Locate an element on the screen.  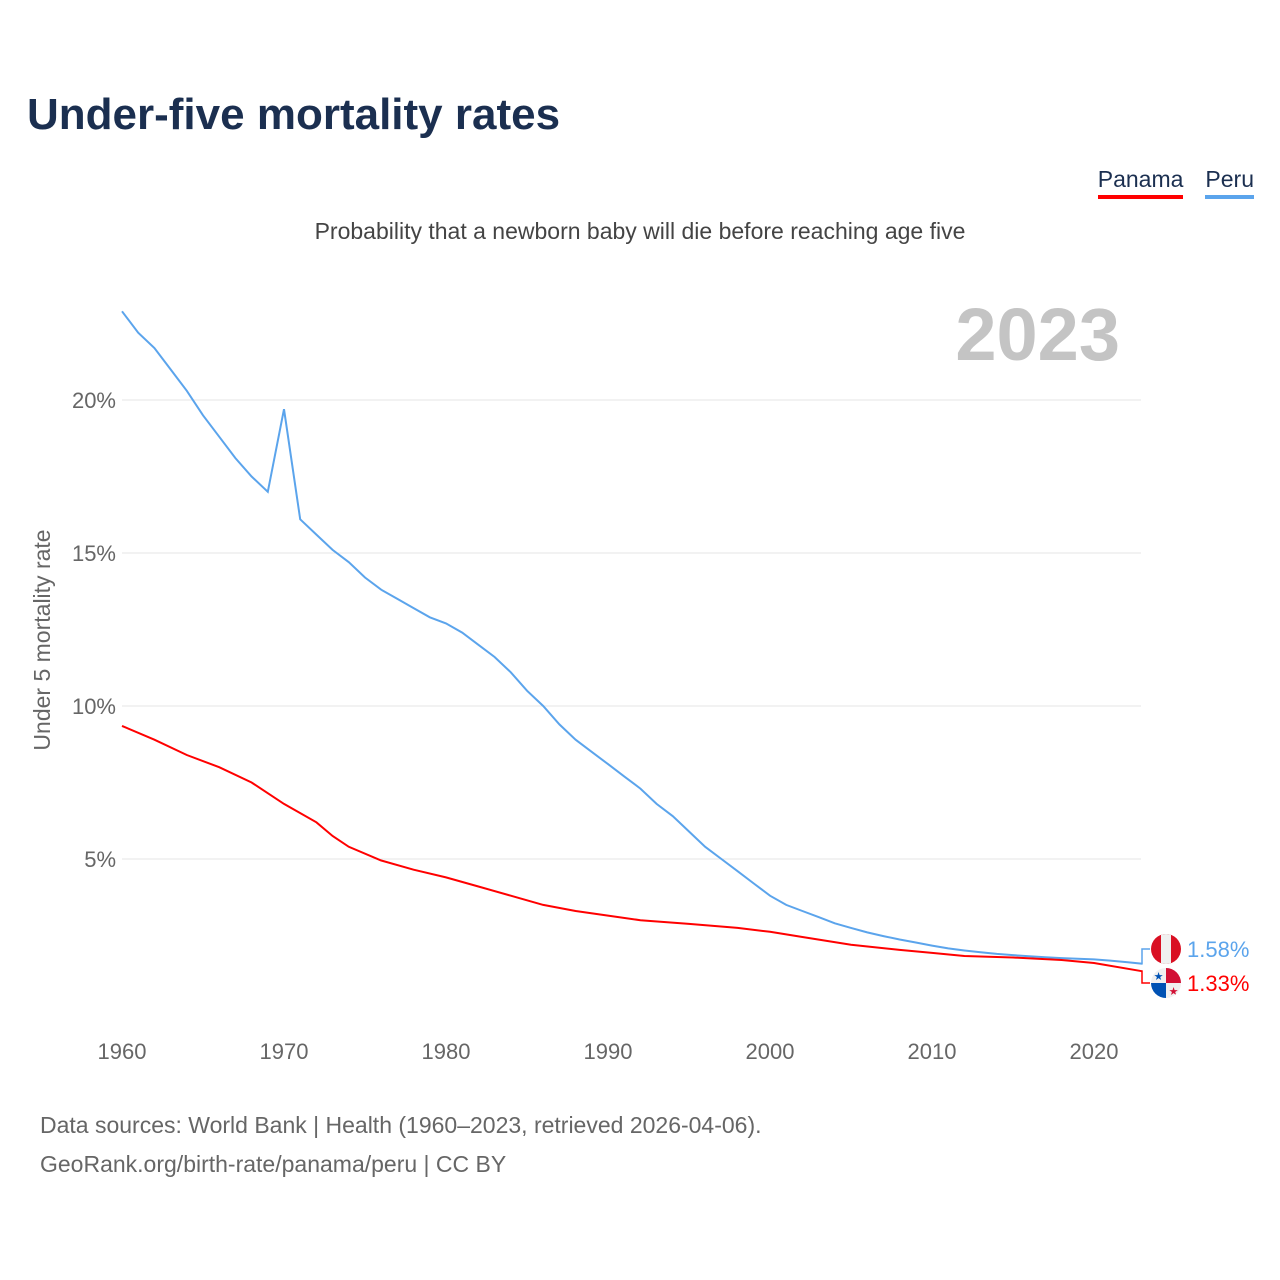
y-tick-label: 10% is located at coordinates (94, 706).